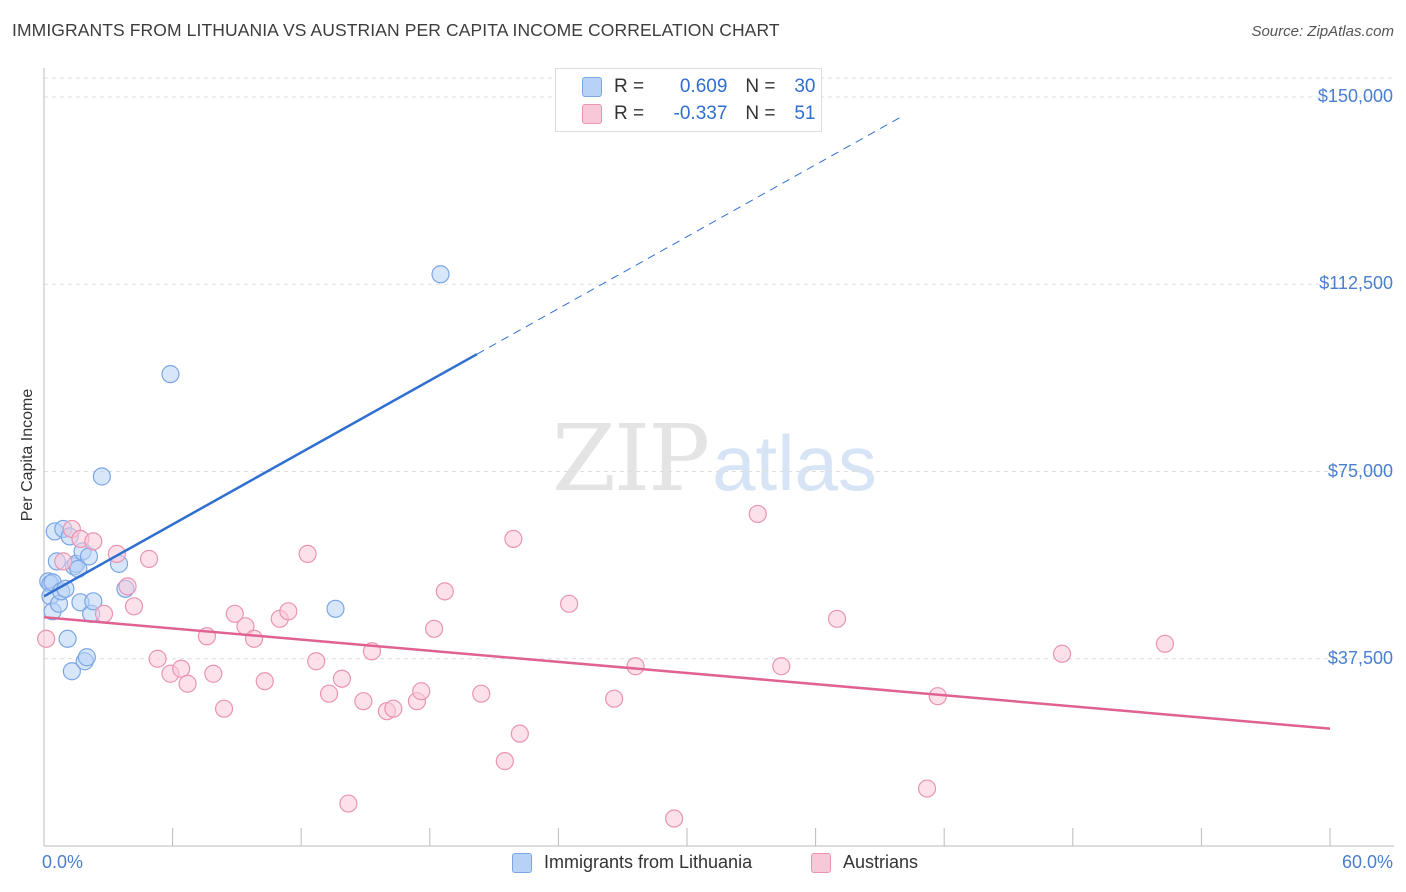 The height and width of the screenshot is (892, 1406). I want to click on legend-row-lithuania: R = 0.609 N = 30, so click(699, 87).